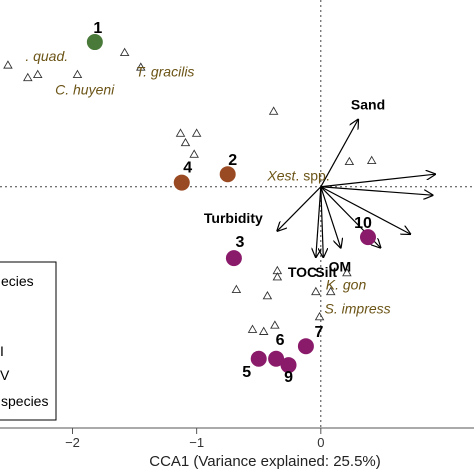 The width and height of the screenshot is (474, 474). I want to click on species-label-part: . quad., so click(46, 56).